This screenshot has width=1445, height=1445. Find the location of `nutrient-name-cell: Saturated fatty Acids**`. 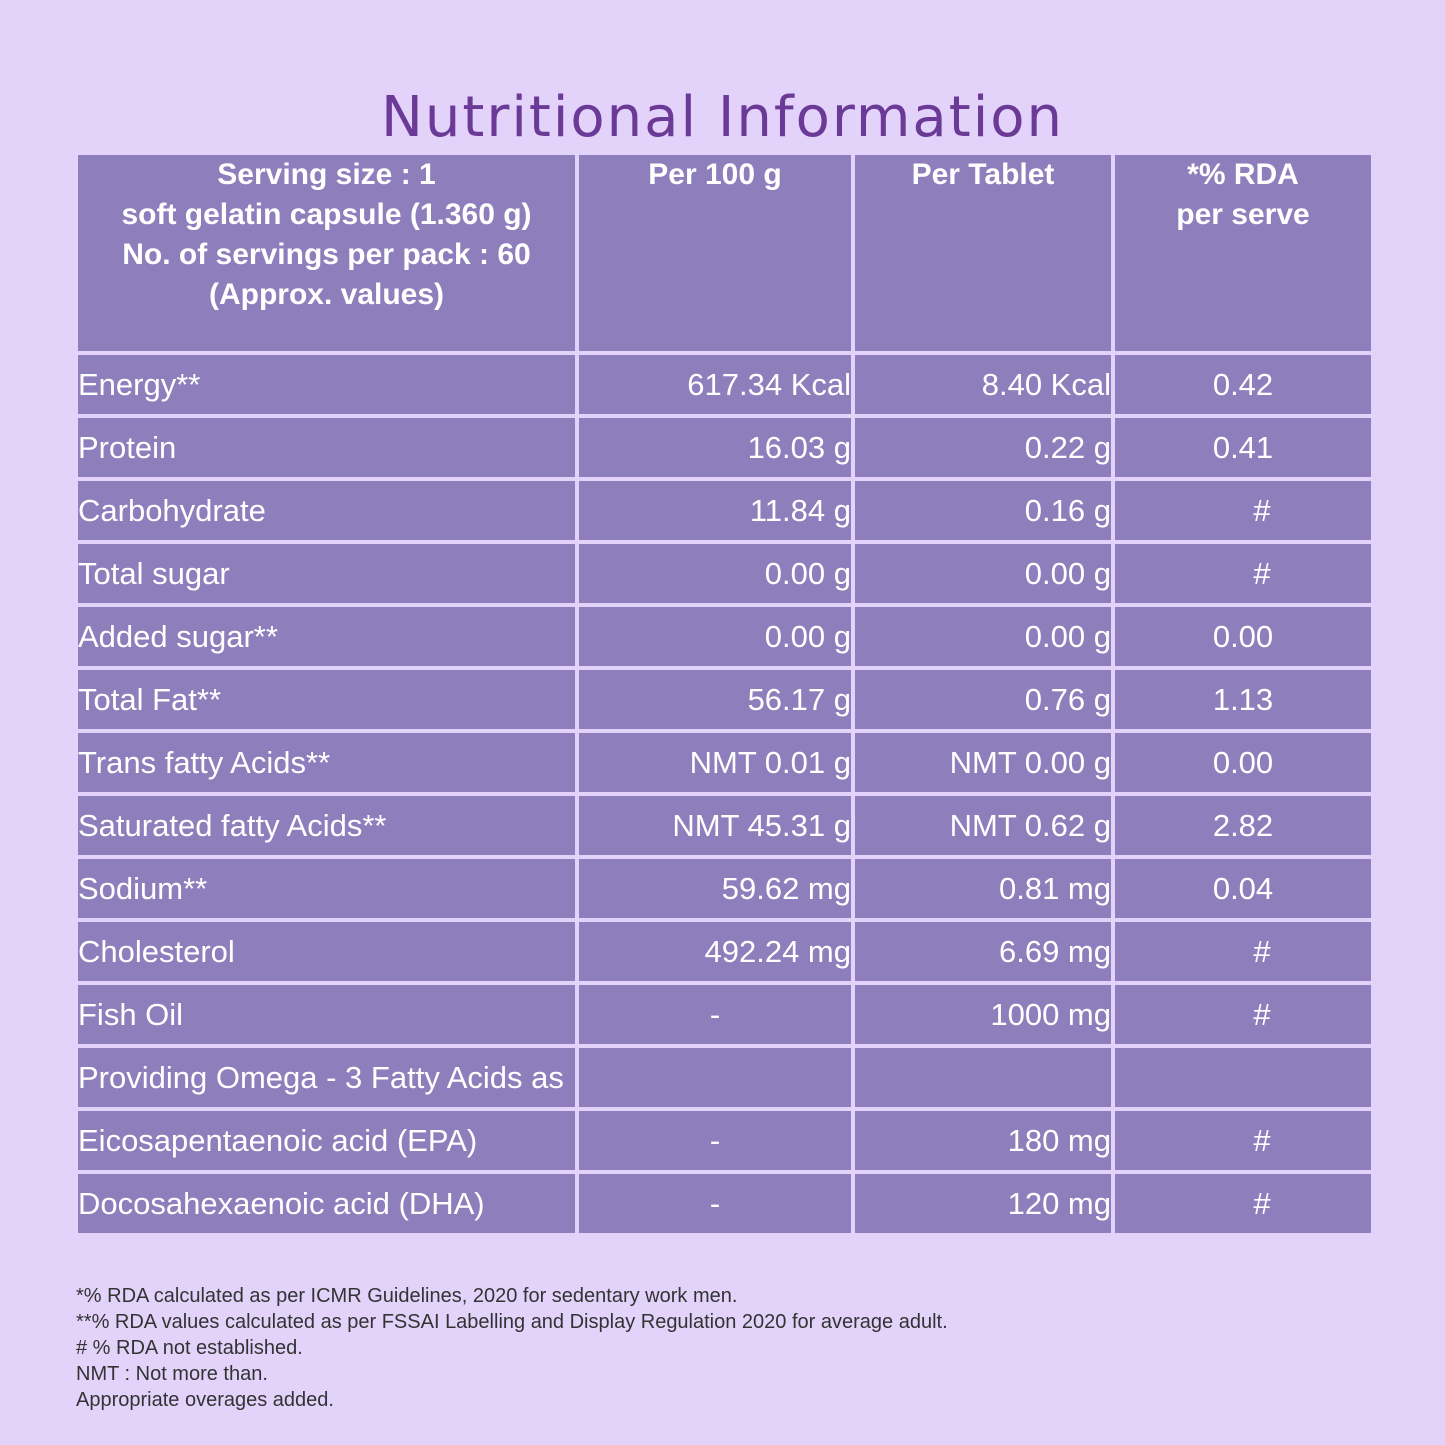

nutrient-name-cell: Saturated fatty Acids** is located at coordinates (326, 825).